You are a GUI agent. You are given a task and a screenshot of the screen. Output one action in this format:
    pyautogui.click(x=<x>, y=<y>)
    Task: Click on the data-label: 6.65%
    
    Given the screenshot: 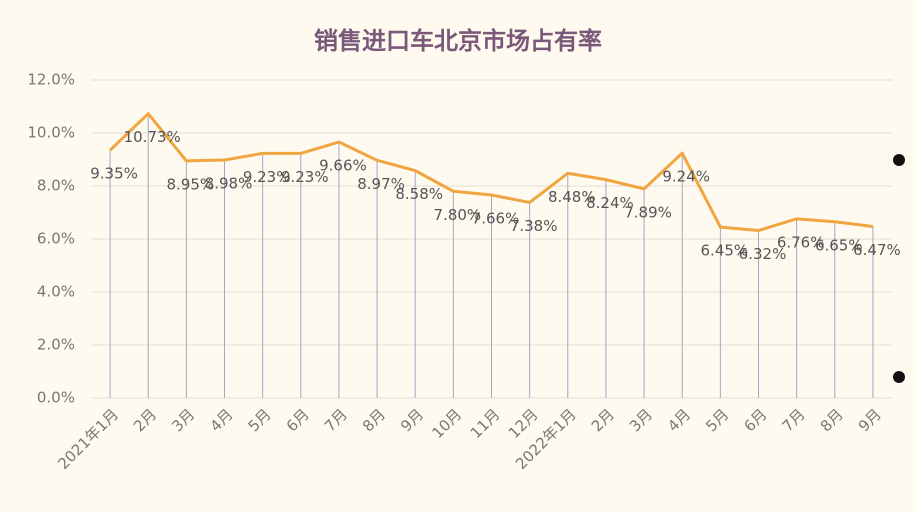 What is the action you would take?
    pyautogui.click(x=839, y=245)
    